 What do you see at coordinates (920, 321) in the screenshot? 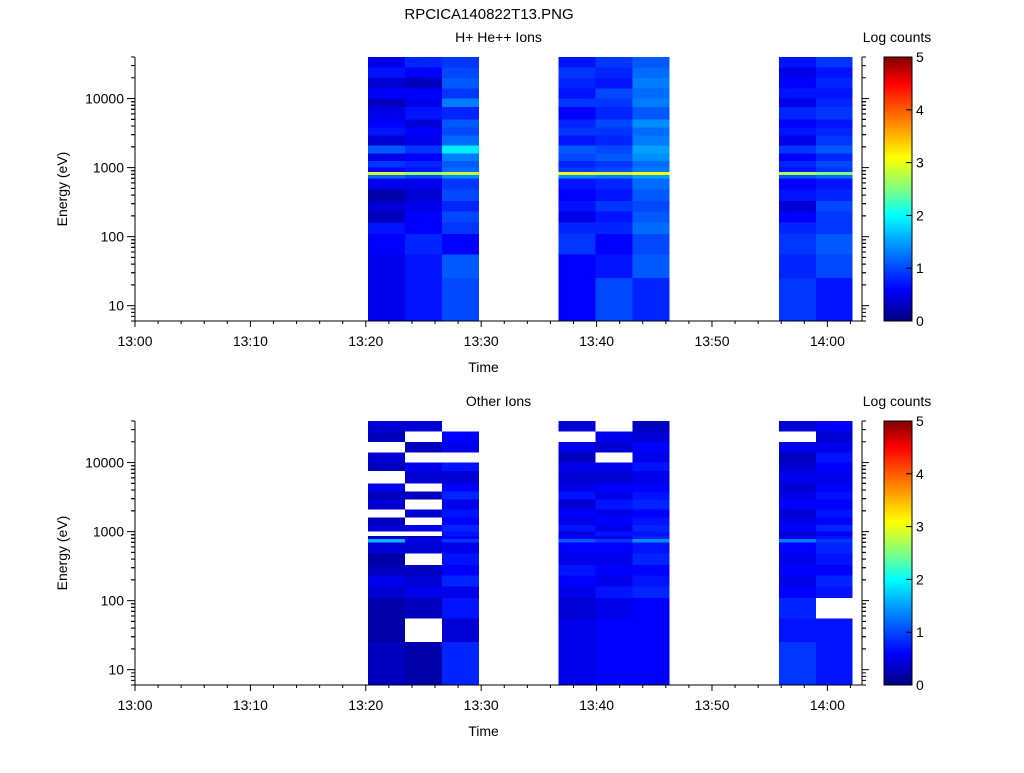
I see `colorbar-tick-label: 0` at bounding box center [920, 321].